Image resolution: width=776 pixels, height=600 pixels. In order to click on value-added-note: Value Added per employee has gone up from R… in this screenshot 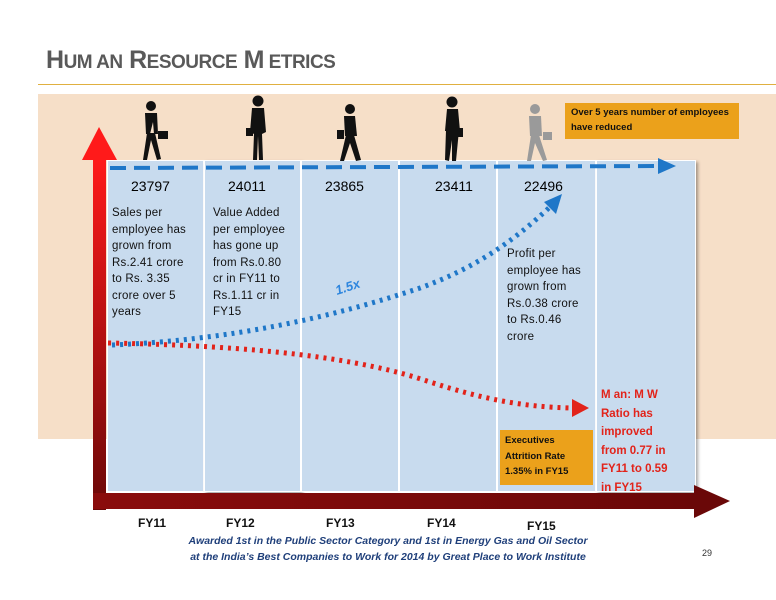, I will do `click(249, 262)`.